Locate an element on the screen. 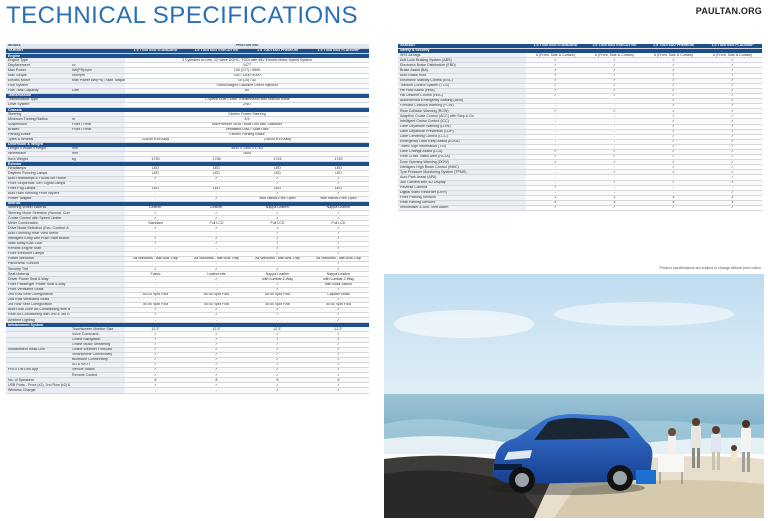  spec-row: Immobiliser & Anti-Theft Alarm ✓ ✓ ✓ ✓ is located at coordinates (580, 208).